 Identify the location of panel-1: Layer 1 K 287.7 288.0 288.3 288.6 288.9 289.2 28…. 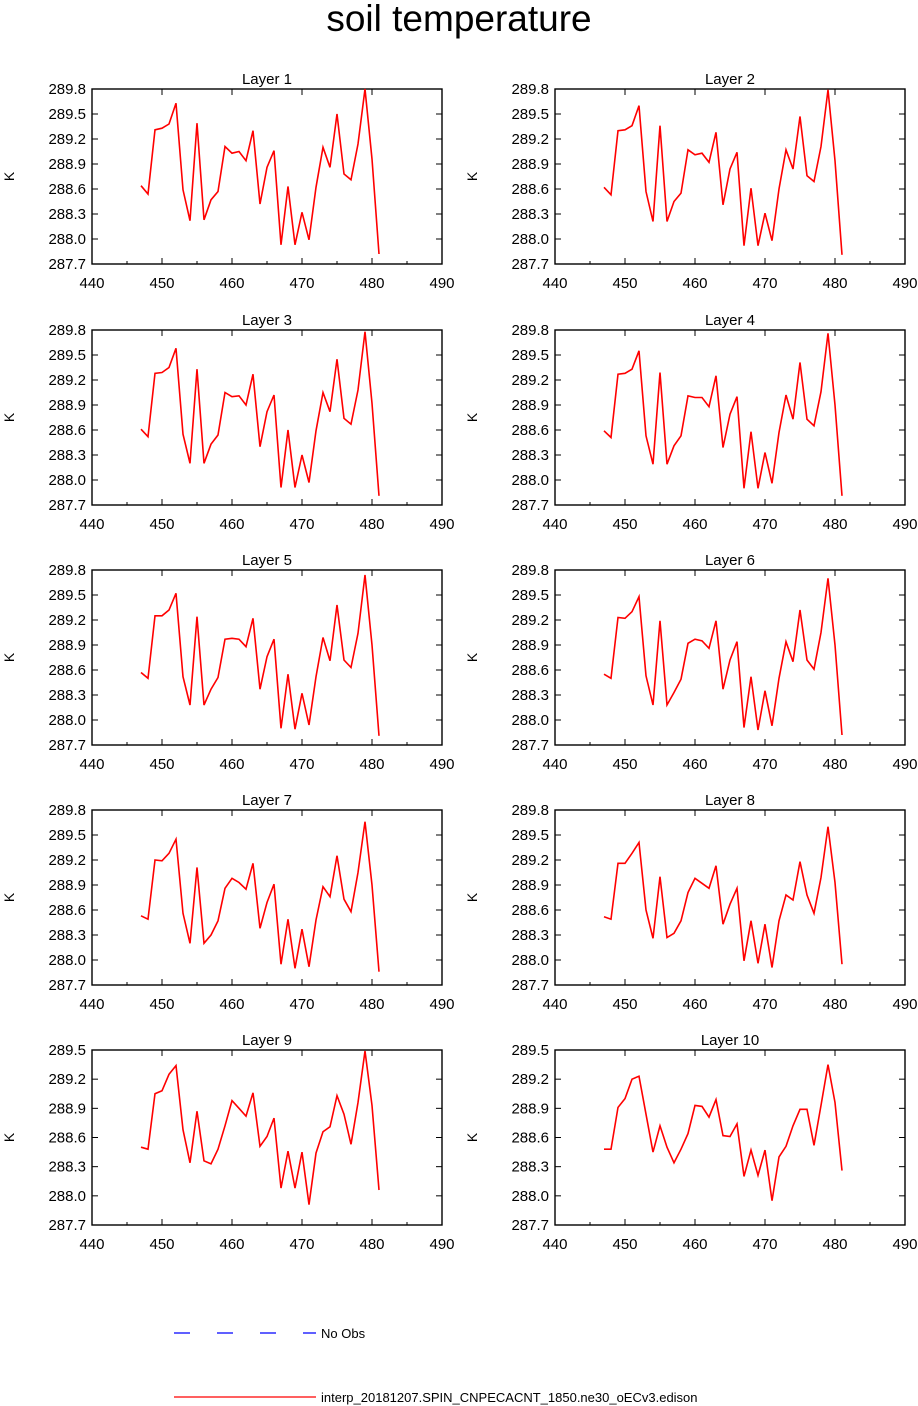
(228, 181).